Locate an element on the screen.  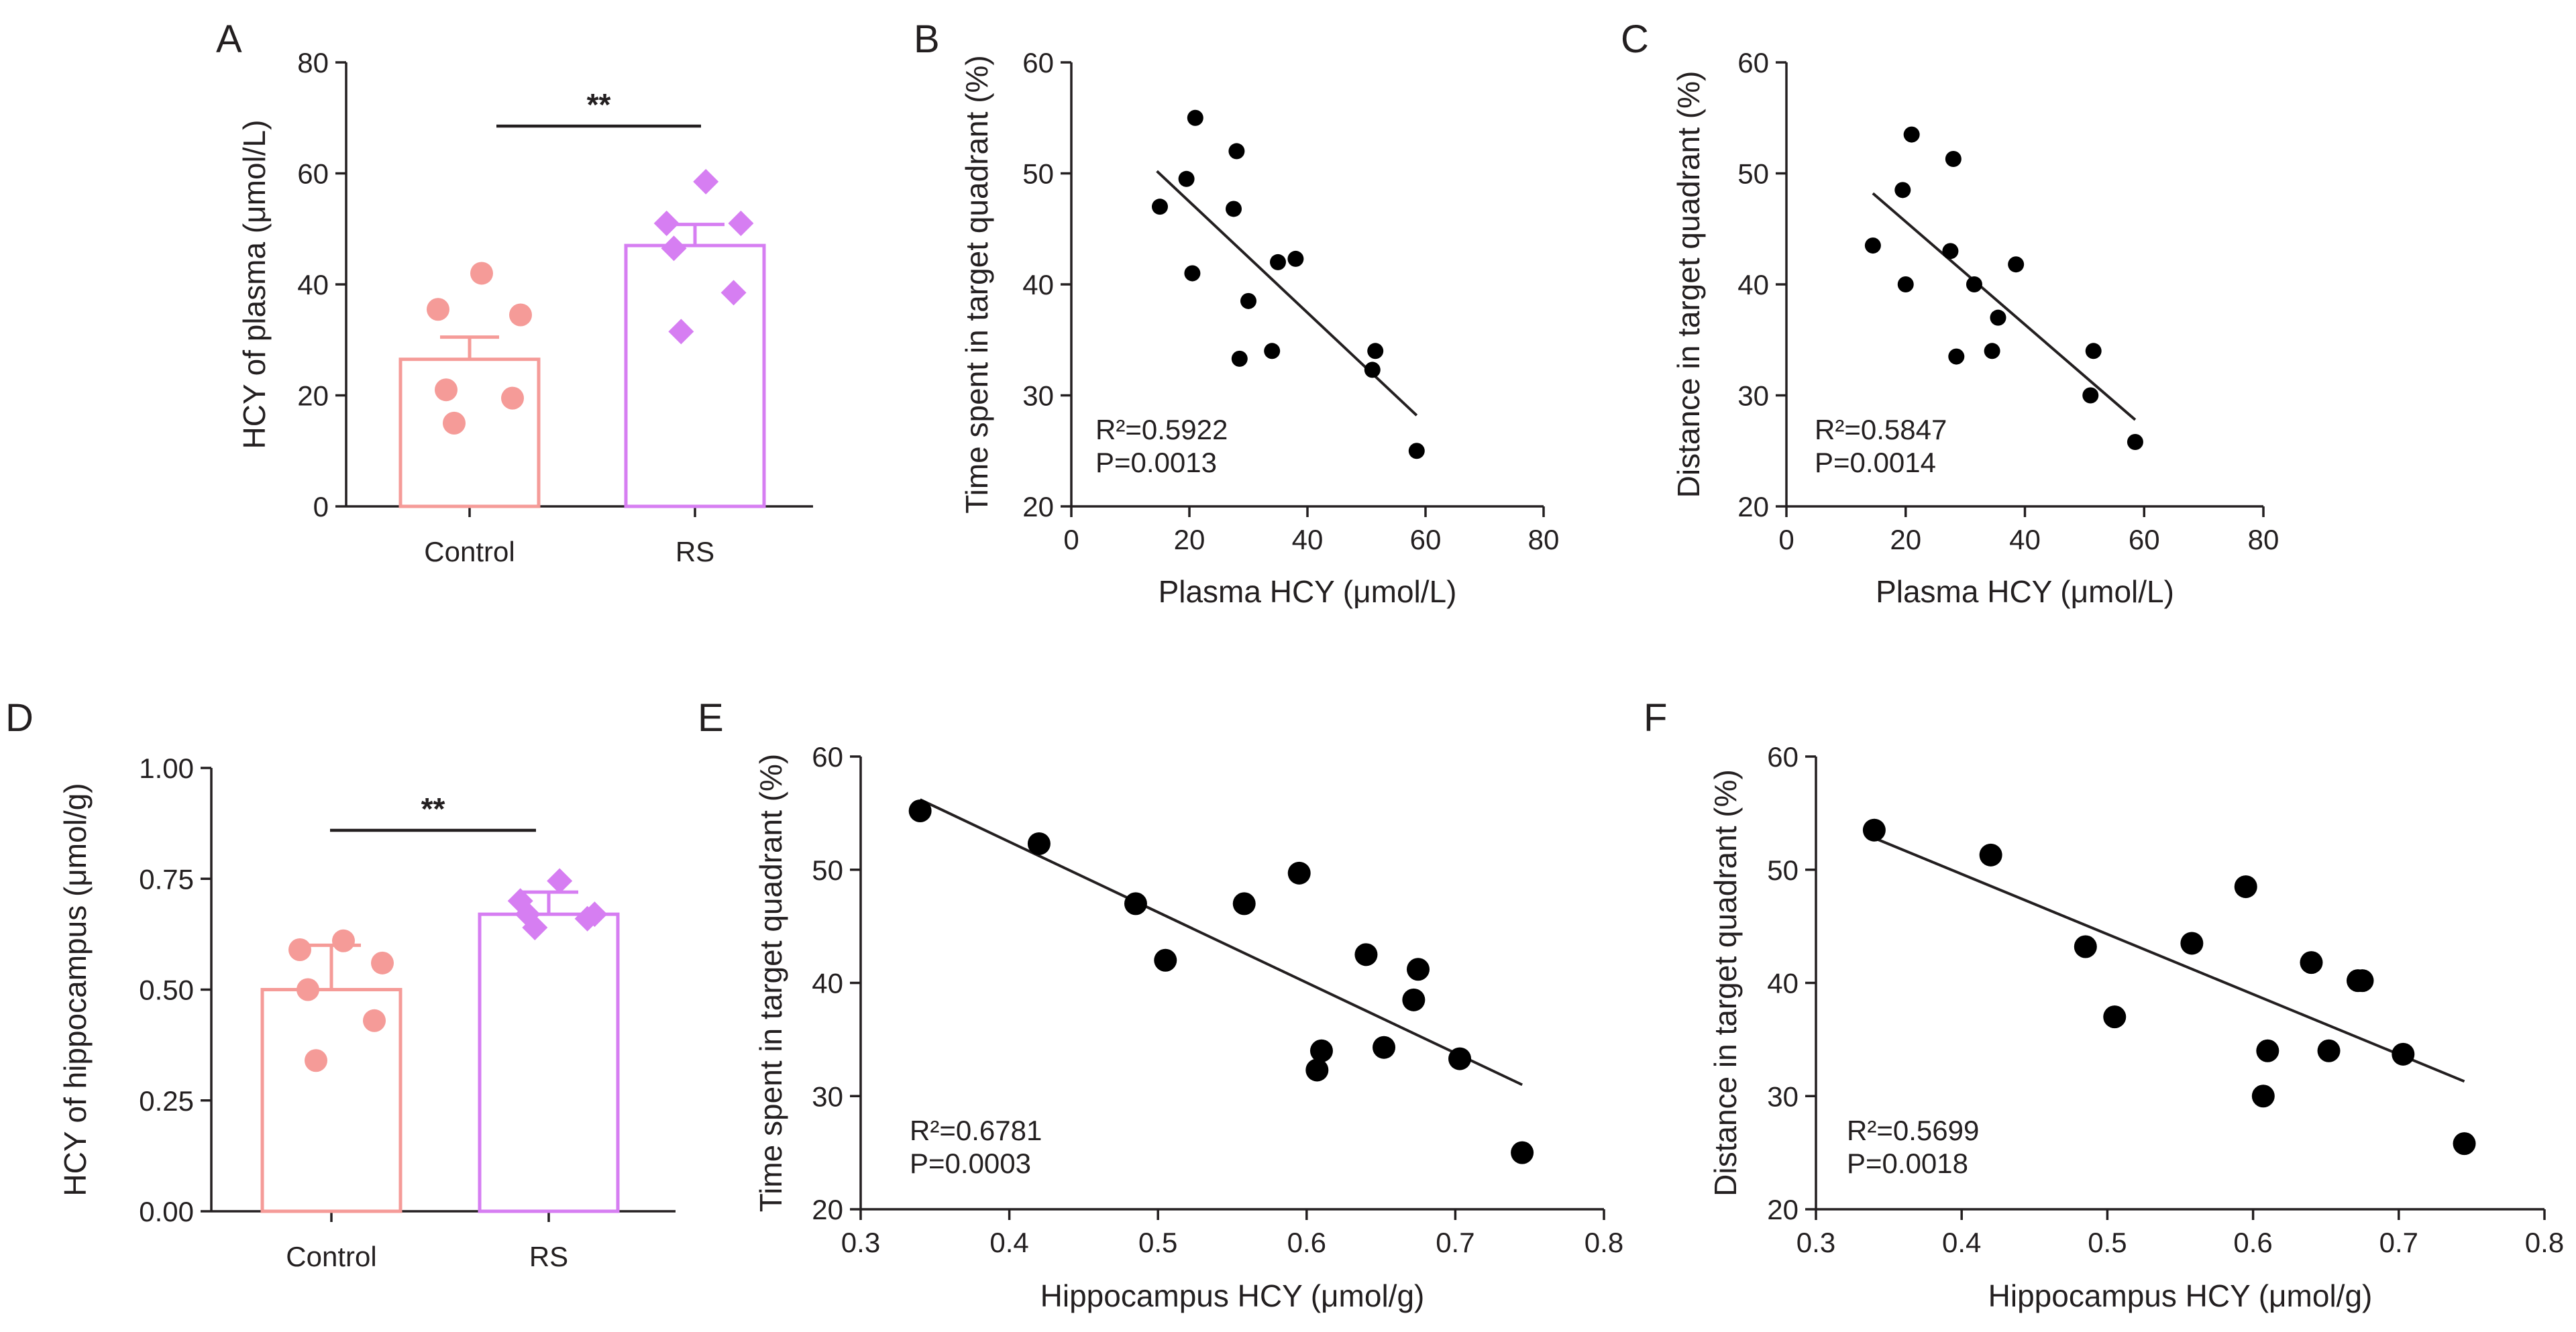
p-value-label: P=0.0013 is located at coordinates (1156, 462).